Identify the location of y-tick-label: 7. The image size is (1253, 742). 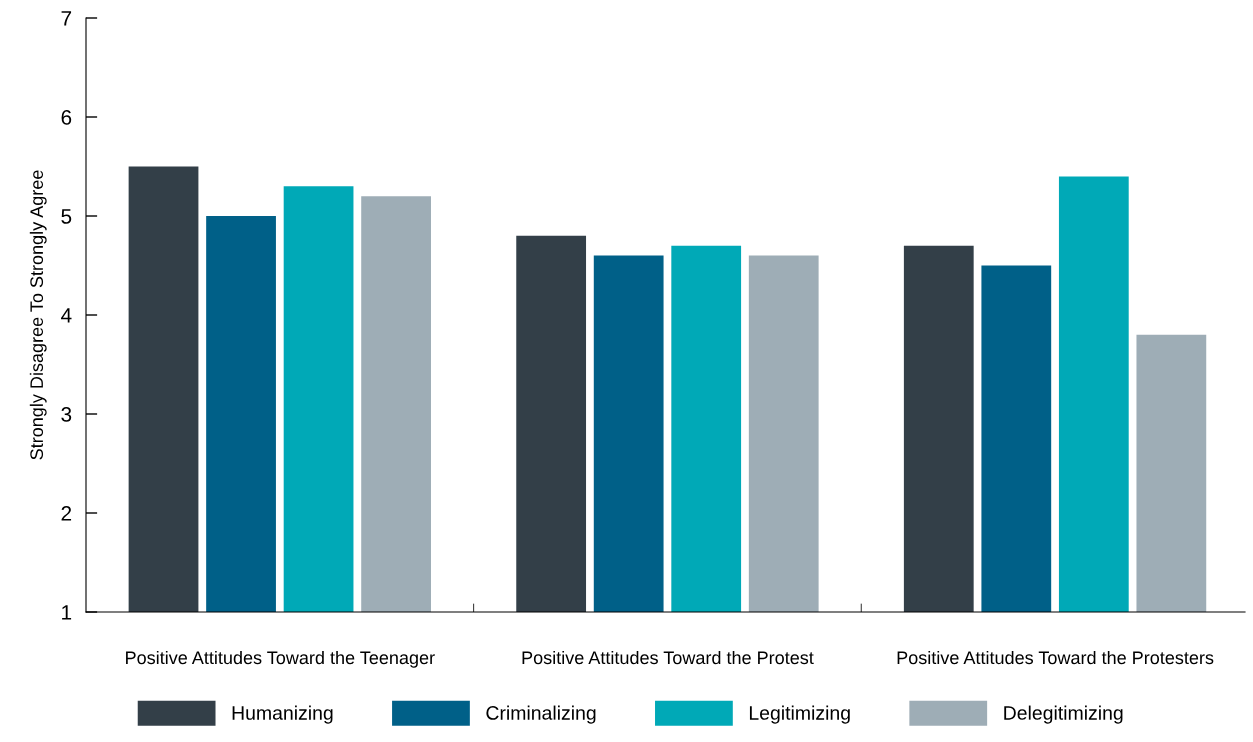
(66, 18).